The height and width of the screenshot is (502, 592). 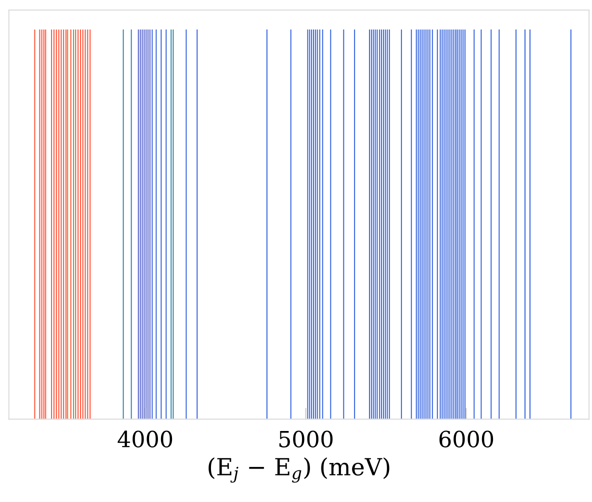 I want to click on x-axis-title: (E$_{j}$ − E$_{g}$) (meV), so click(x=299, y=470).